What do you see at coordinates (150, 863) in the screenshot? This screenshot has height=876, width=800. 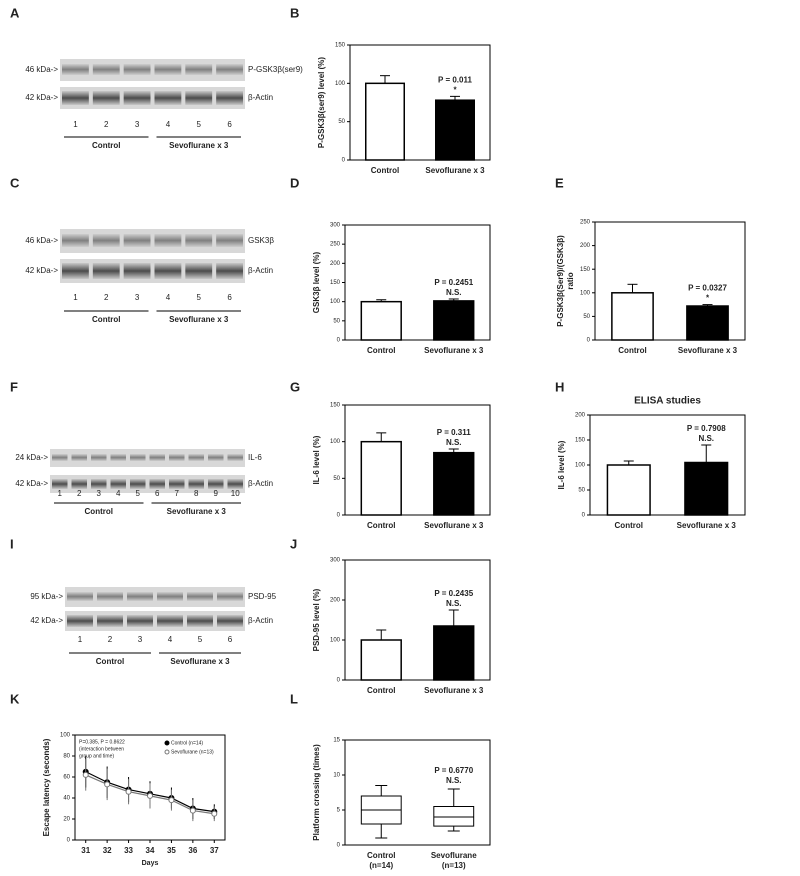 I see `x-axis-label: Days` at bounding box center [150, 863].